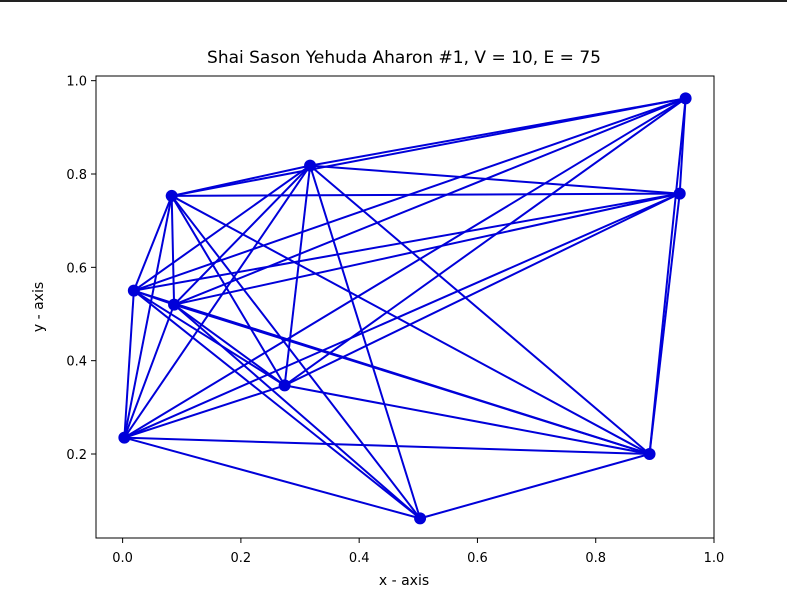  I want to click on y-axis-label: y - axis, so click(39, 307).